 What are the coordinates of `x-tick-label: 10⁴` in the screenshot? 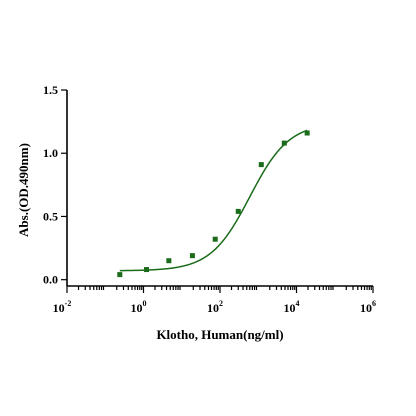 It's located at (292, 307).